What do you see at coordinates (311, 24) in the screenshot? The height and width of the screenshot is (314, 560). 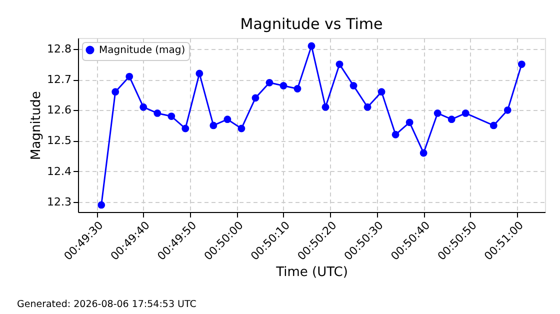 I see `chart-title: Magnitude vs Time` at bounding box center [311, 24].